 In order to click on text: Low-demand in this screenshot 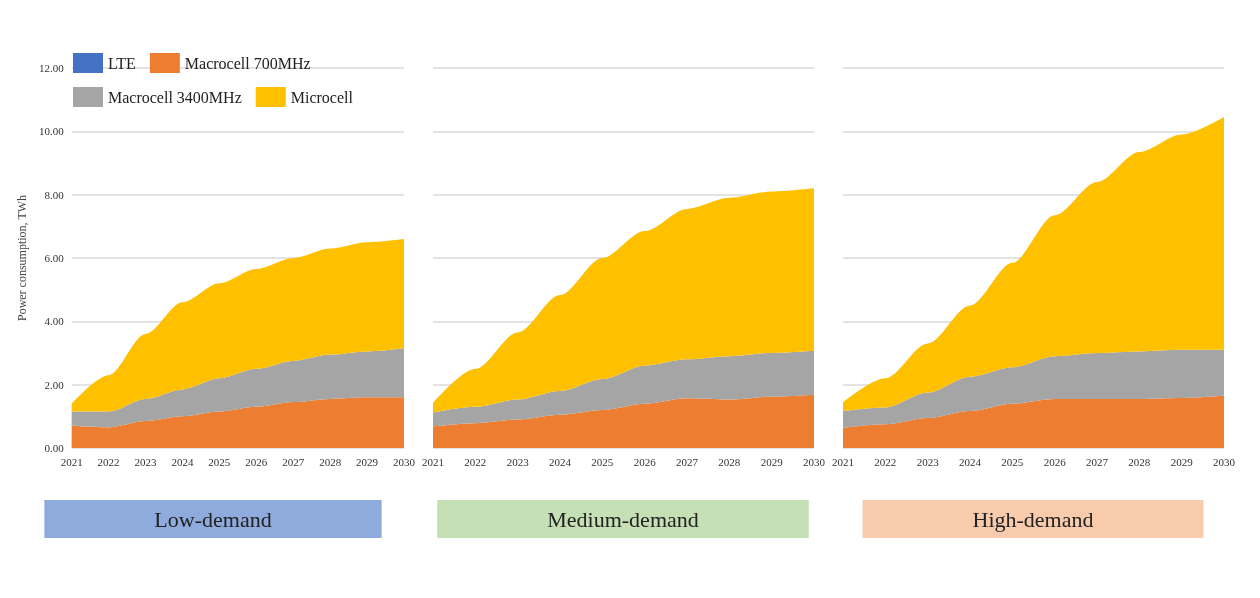, I will do `click(213, 519)`.